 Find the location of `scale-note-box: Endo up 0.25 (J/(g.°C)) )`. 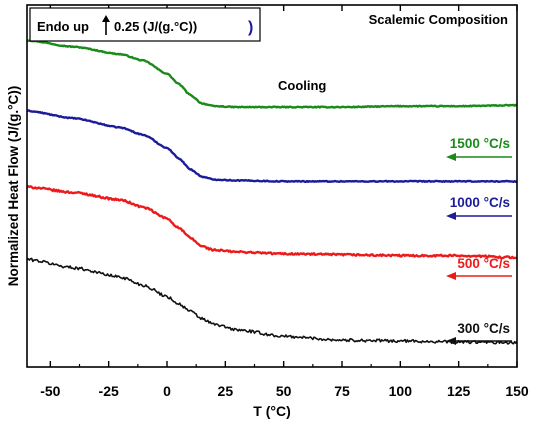

scale-note-box: Endo up 0.25 (J/(g.°C)) ) is located at coordinates (145, 24).